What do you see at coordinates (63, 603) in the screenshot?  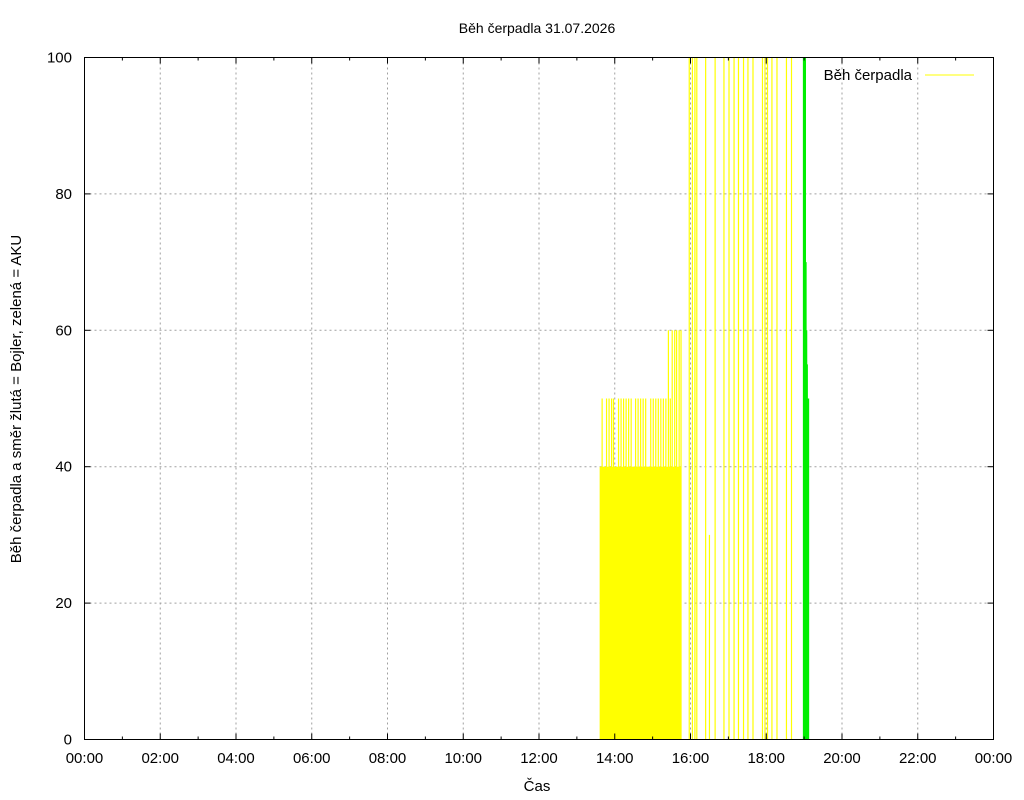 I see `y-tick-label: 20` at bounding box center [63, 603].